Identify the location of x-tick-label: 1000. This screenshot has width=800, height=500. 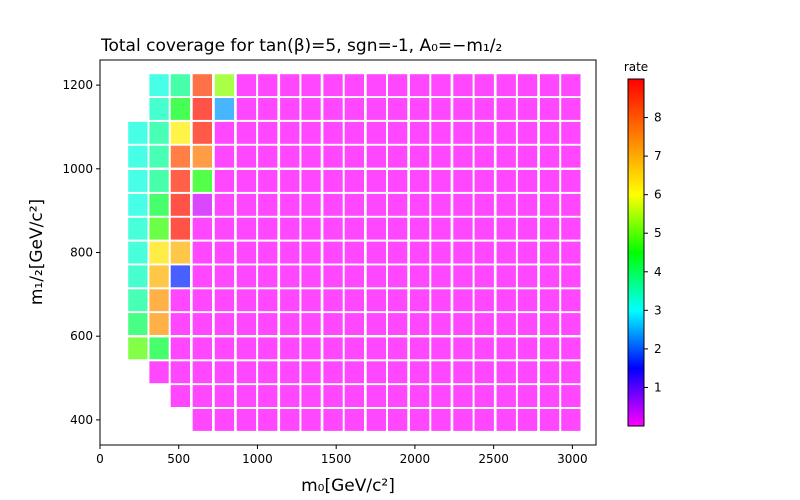
(257, 459).